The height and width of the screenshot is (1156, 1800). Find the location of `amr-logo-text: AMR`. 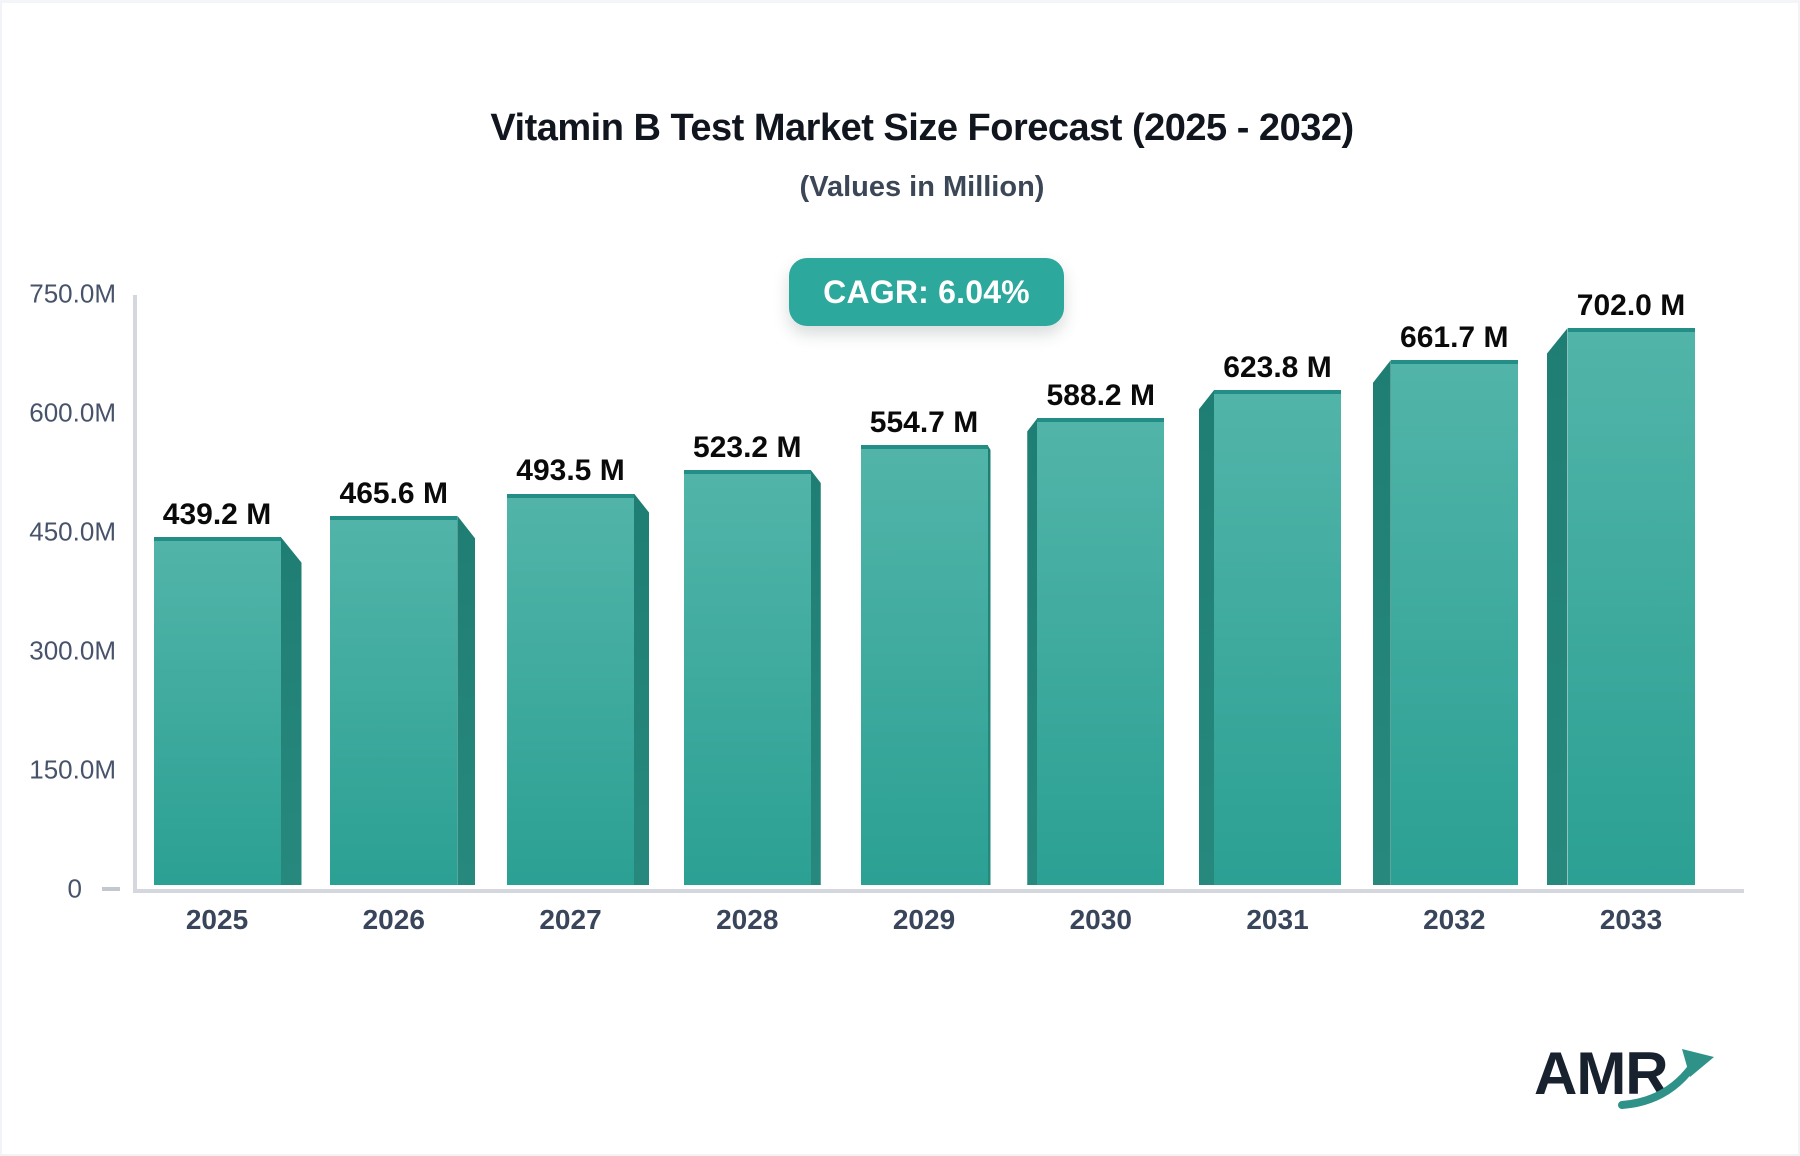

amr-logo-text: AMR is located at coordinates (1601, 1073).